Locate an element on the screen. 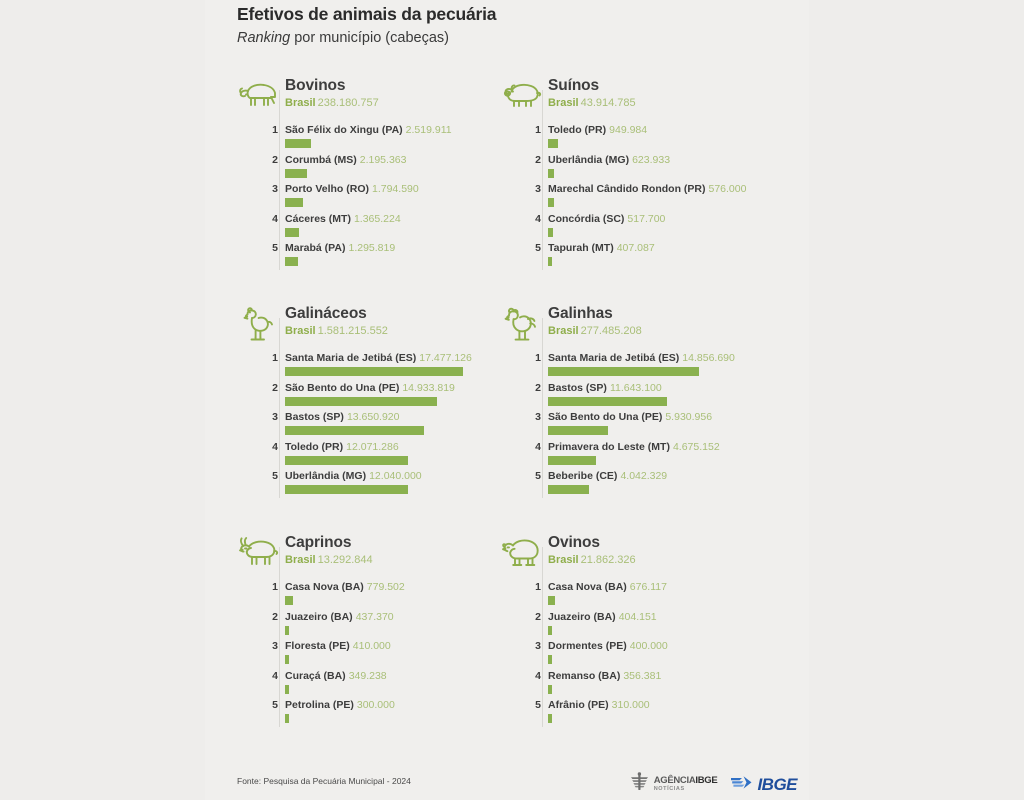 Image resolution: width=1024 pixels, height=800 pixels. municipality-name: Corumbá (MS) is located at coordinates (321, 159).